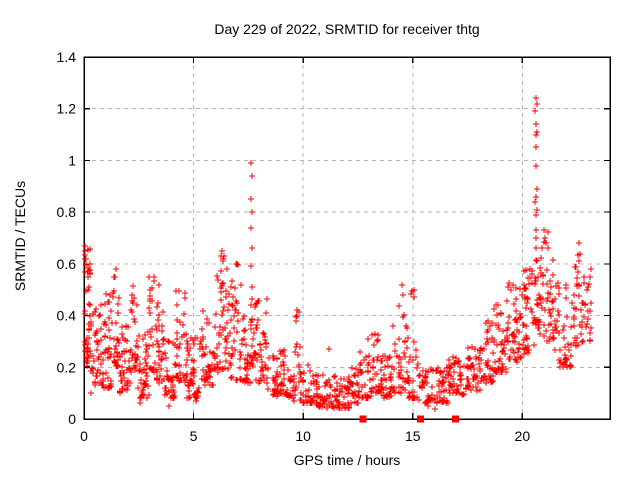  I want to click on y-tick-label: 0.6, so click(67, 264).